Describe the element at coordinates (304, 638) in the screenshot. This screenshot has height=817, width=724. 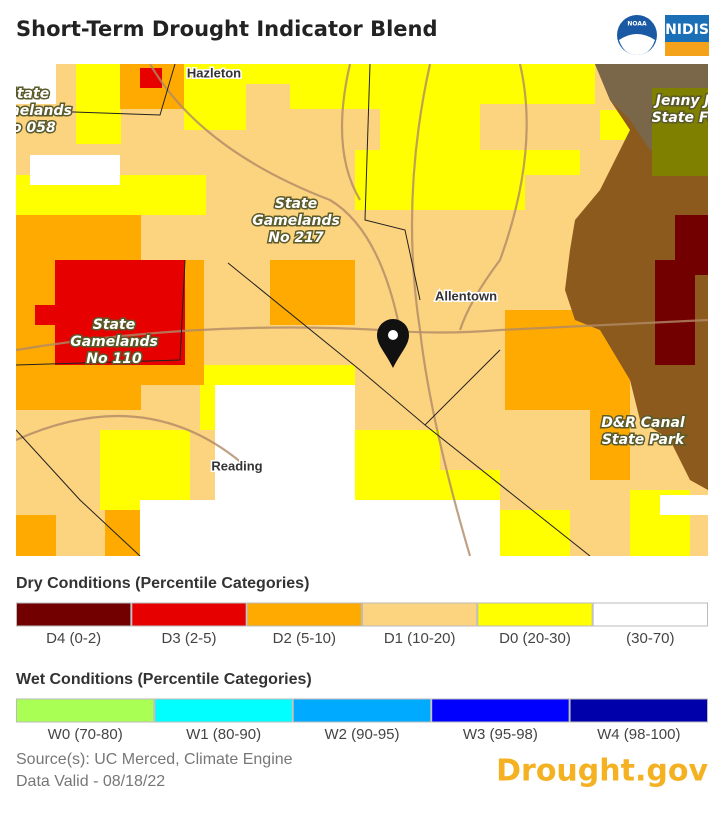
I see `legend-label: D2 (5-10)` at that location.